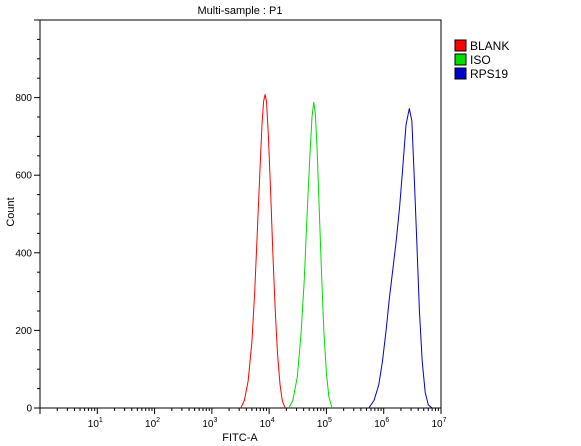 The width and height of the screenshot is (581, 446). Describe the element at coordinates (267, 423) in the screenshot. I see `x-tick-label: 10⁴` at that location.